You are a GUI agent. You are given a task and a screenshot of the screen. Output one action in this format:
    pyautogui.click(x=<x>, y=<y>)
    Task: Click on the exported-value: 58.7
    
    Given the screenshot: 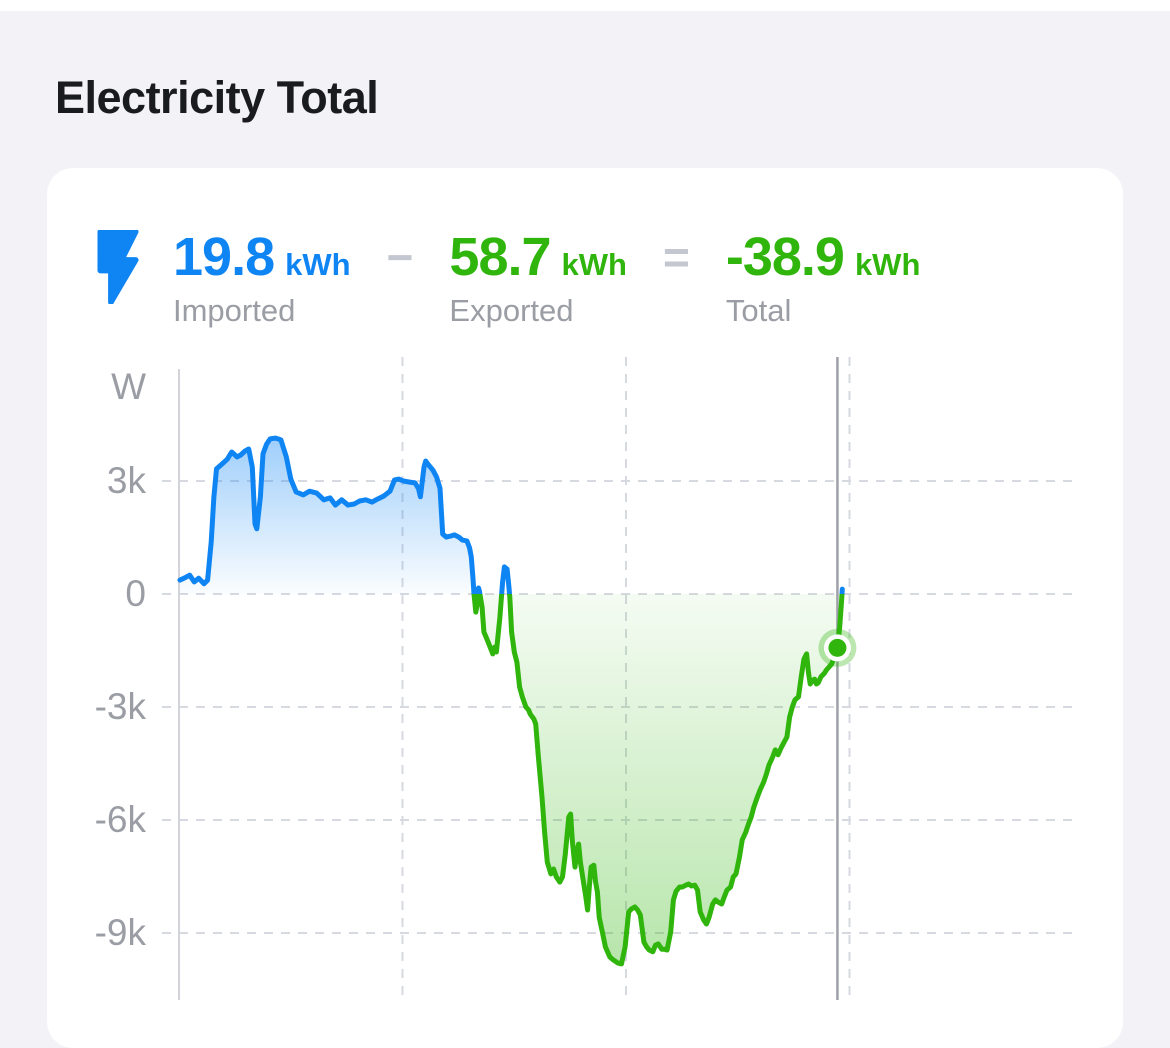 What is the action you would take?
    pyautogui.click(x=500, y=257)
    